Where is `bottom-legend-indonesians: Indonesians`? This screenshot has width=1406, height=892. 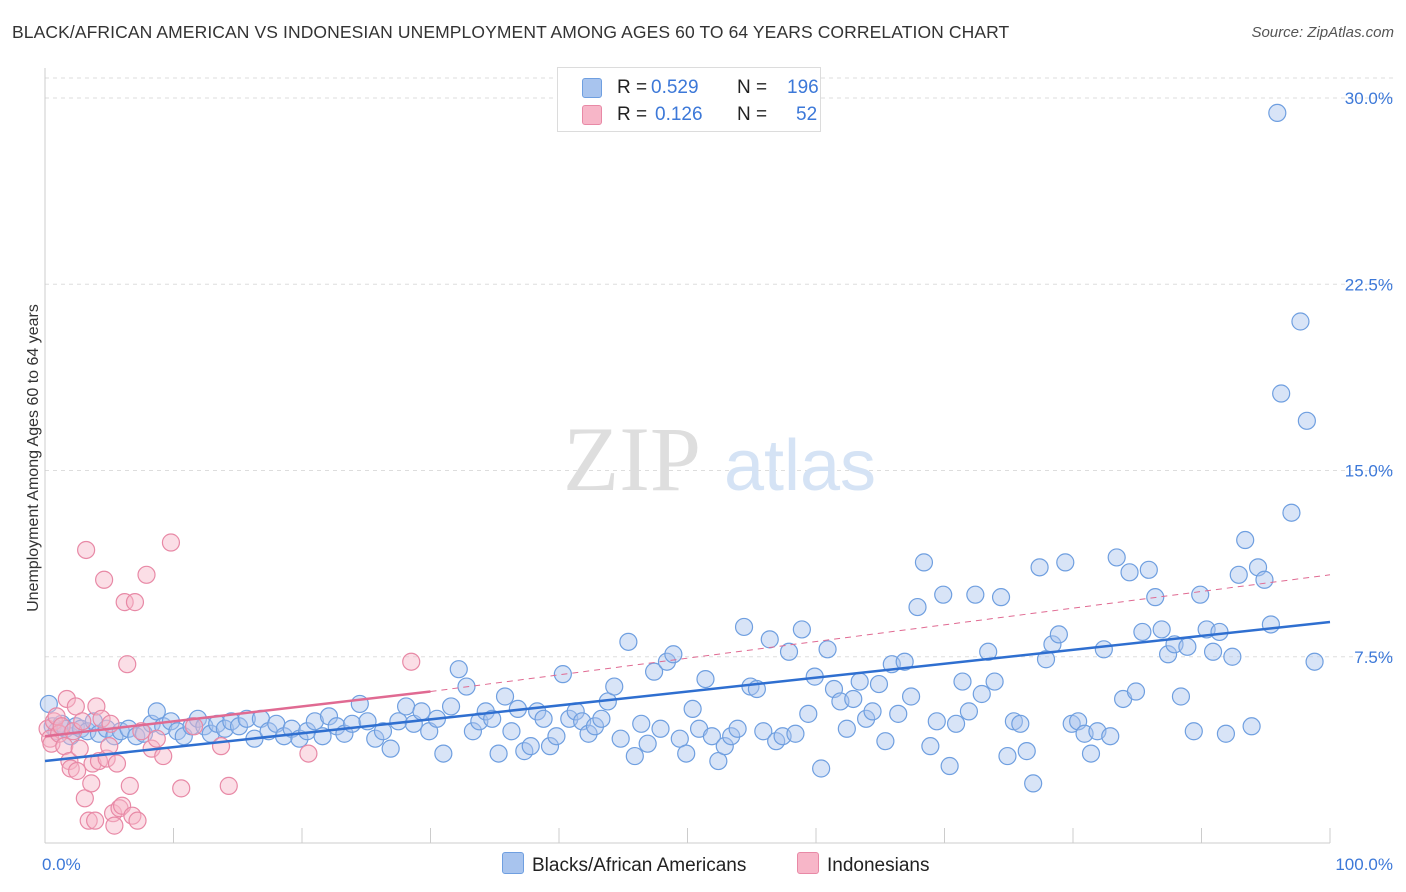
bottom-legend-indonesians: Indonesians is located at coordinates (863, 864).